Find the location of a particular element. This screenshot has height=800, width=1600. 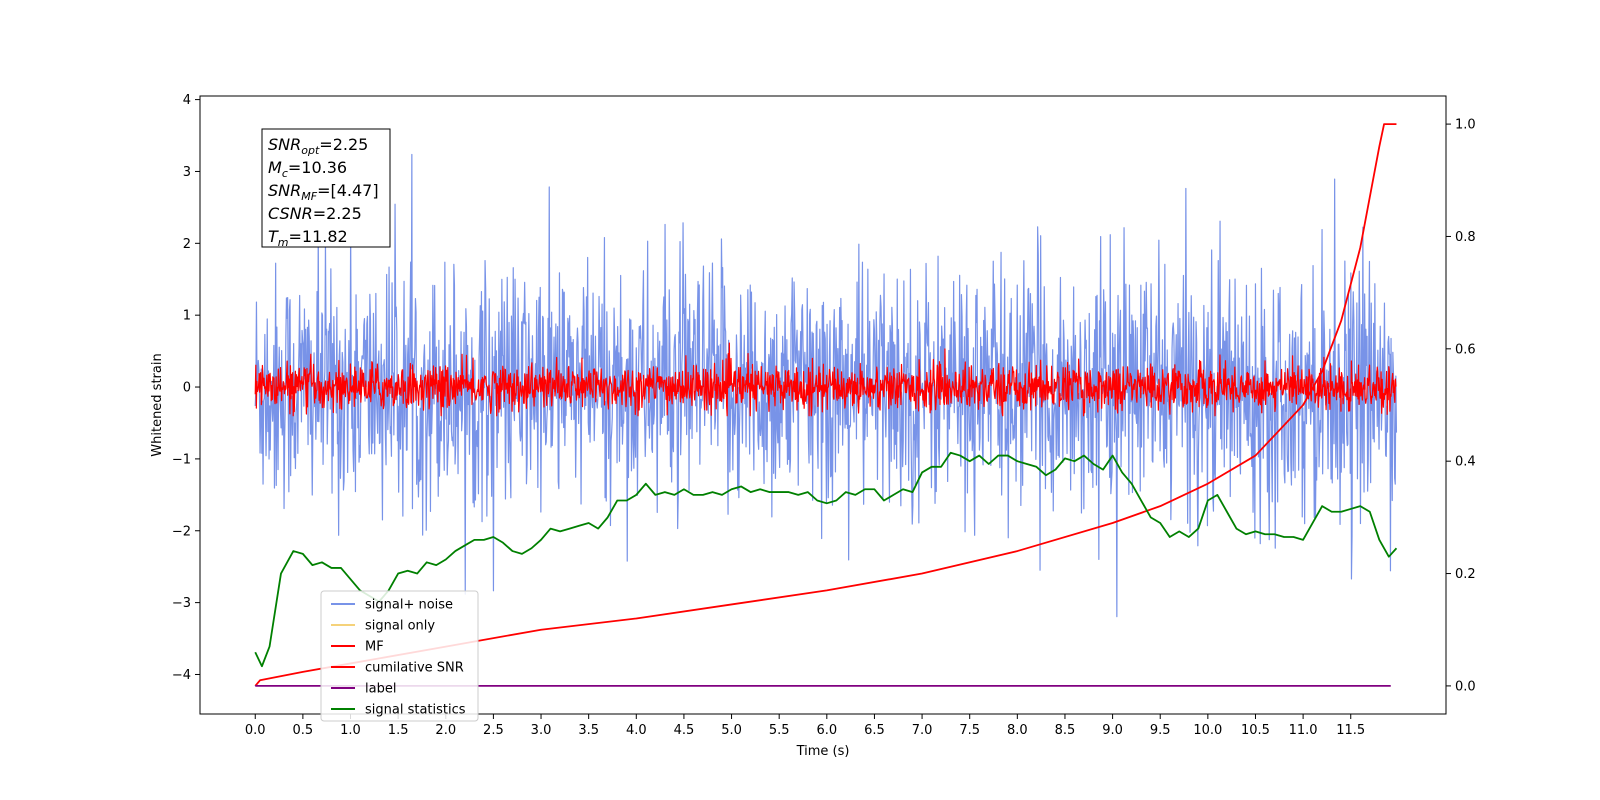

y-tick-label-left: −4 is located at coordinates (181, 675).